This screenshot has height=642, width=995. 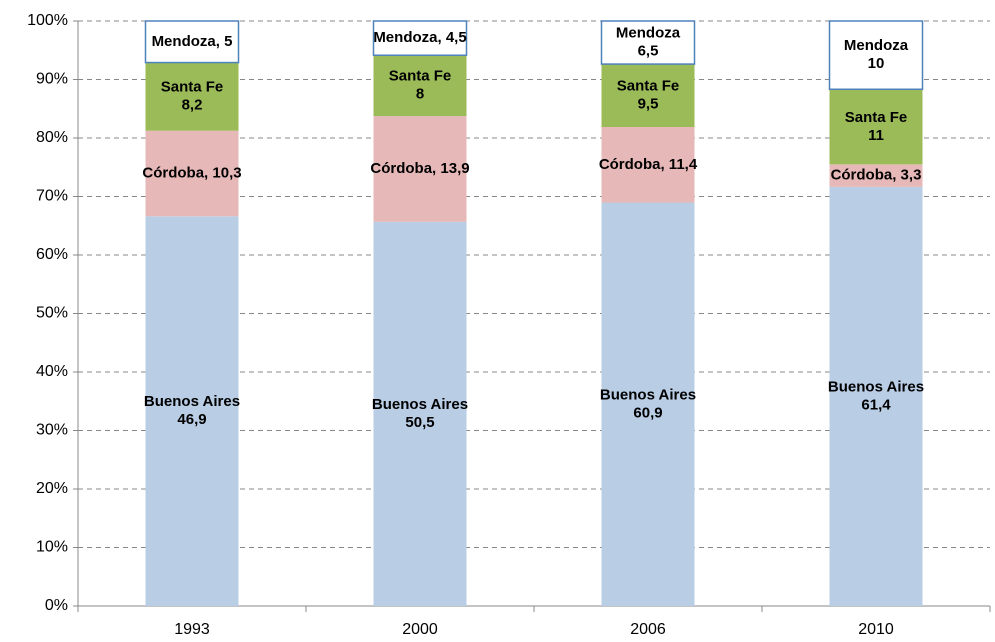 What do you see at coordinates (52, 79) in the screenshot?
I see `y-tick-label: 90%` at bounding box center [52, 79].